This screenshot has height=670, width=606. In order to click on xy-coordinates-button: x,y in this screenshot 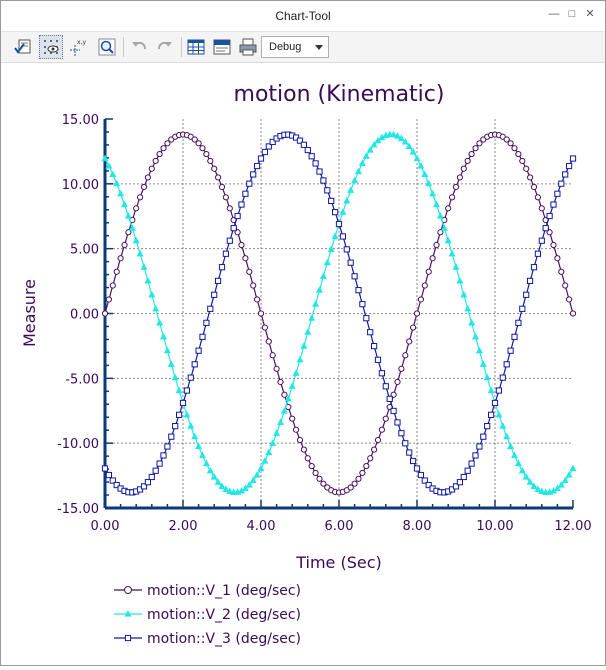, I will do `click(79, 47)`.